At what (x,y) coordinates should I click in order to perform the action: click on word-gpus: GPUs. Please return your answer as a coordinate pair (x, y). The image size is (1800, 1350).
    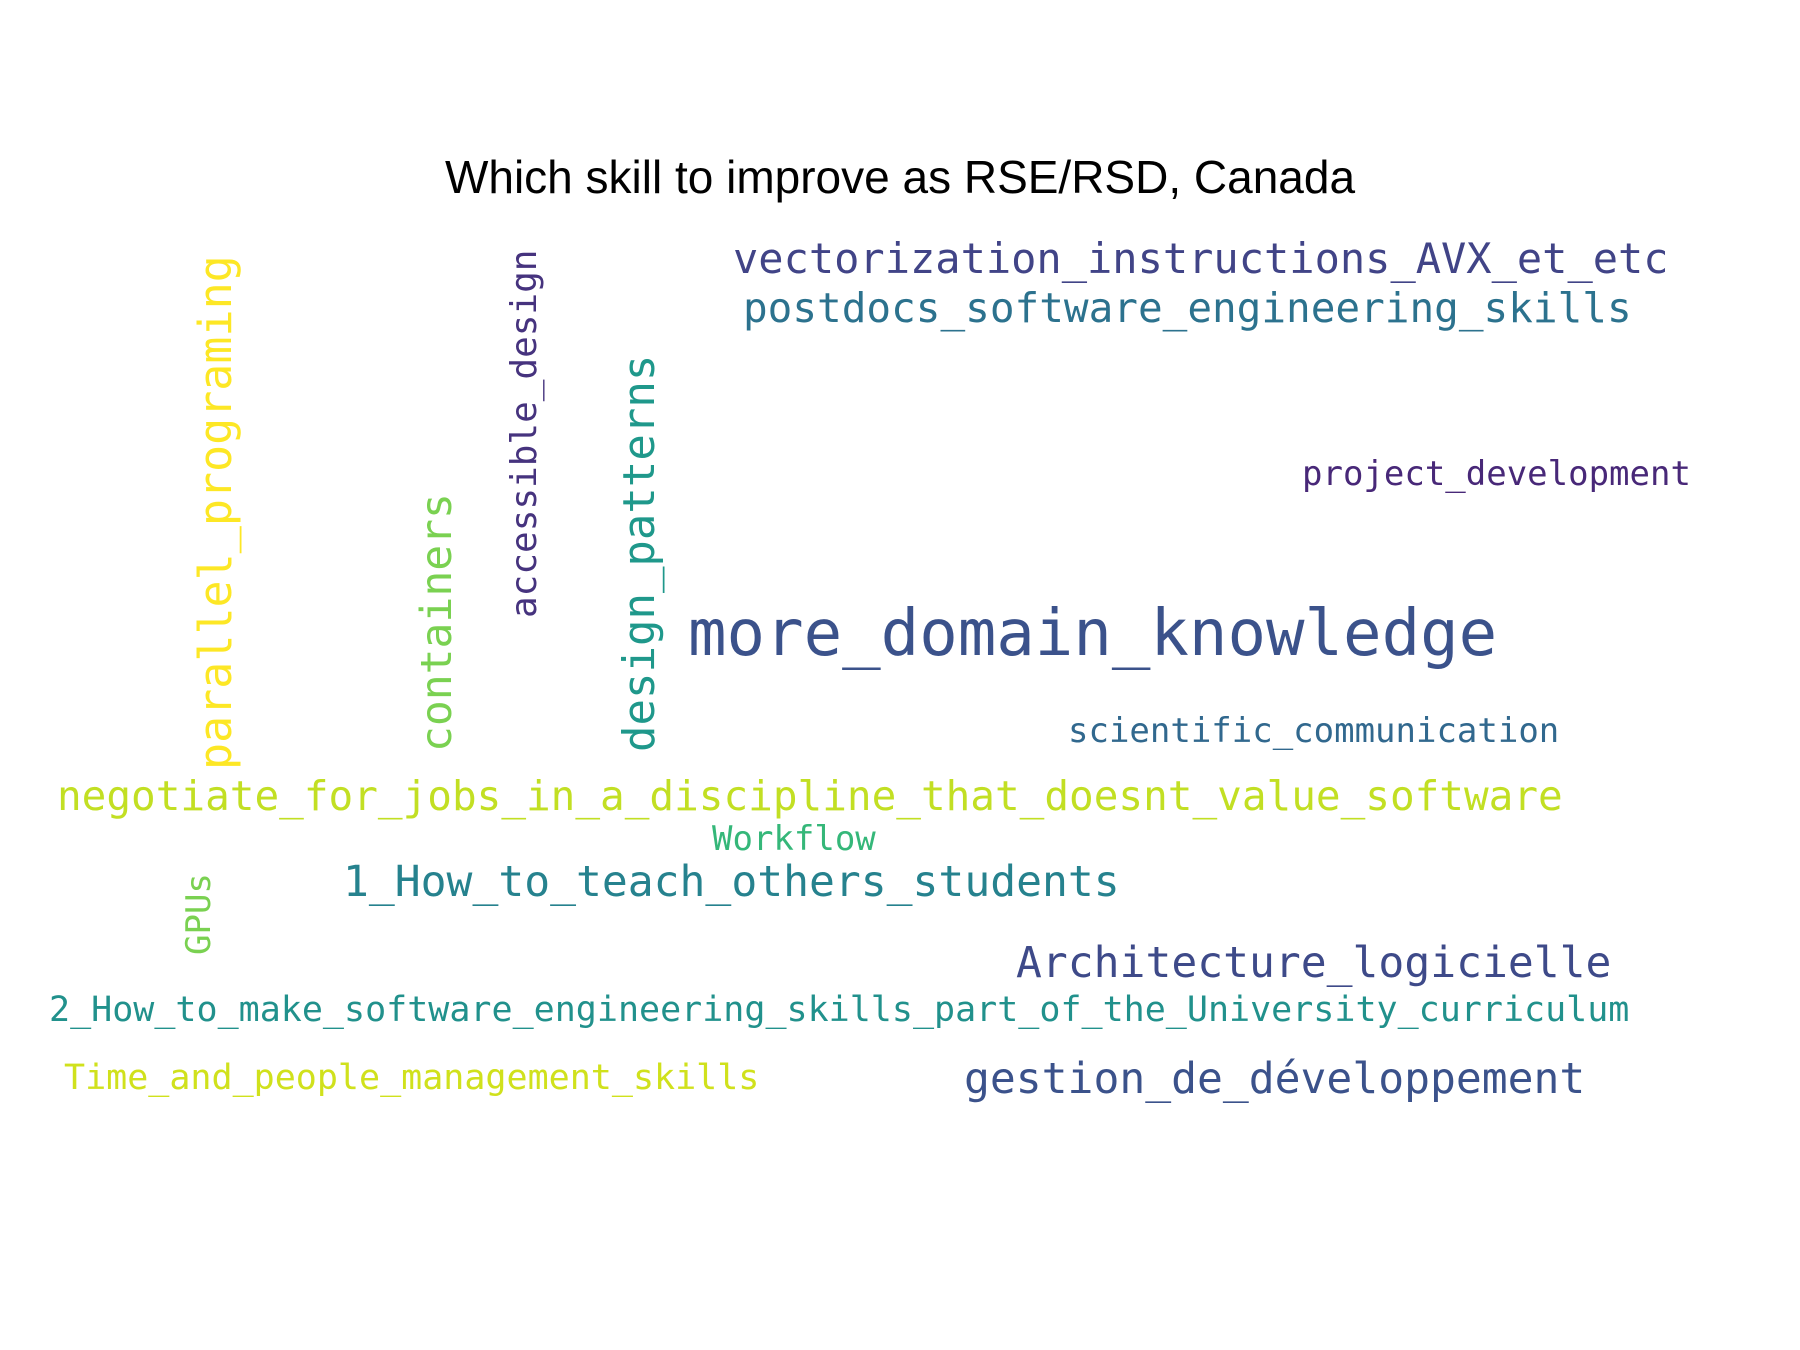
    Looking at the image, I should click on (199, 914).